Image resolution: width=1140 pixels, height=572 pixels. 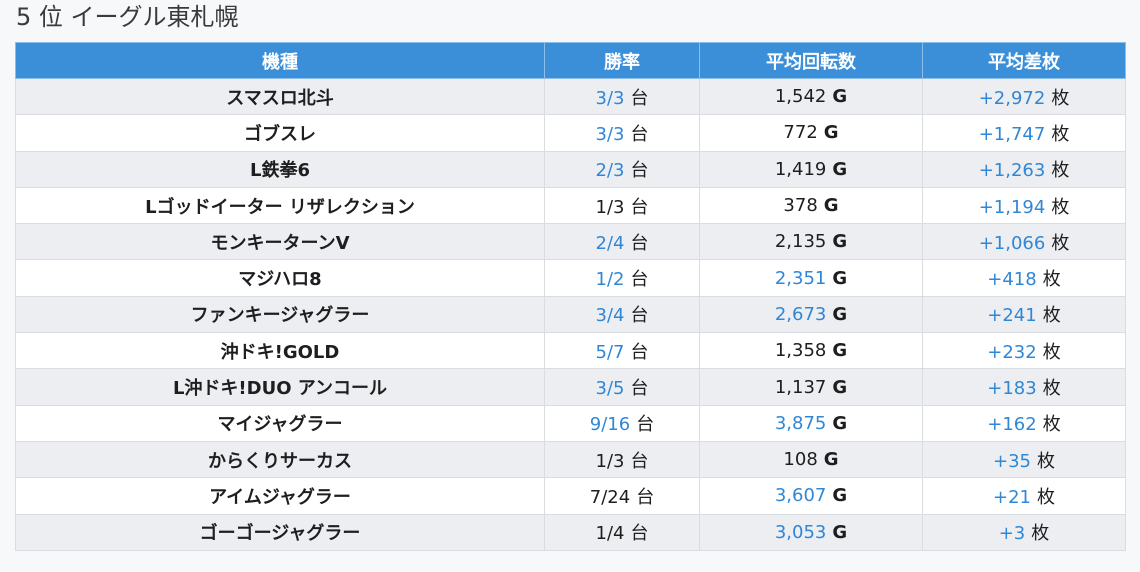 I want to click on avg-spins-value: 2,673, so click(x=800, y=314).